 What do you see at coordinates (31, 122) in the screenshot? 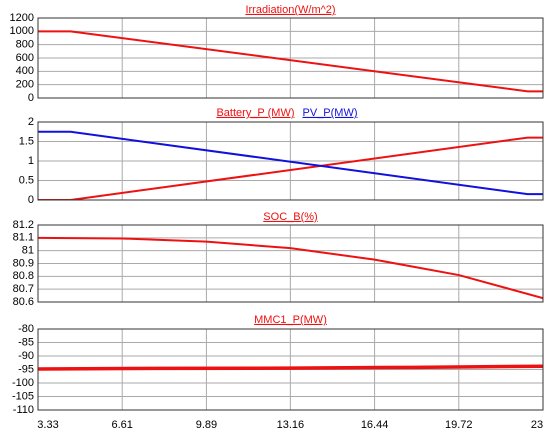
I see `y-tick-label: 2` at bounding box center [31, 122].